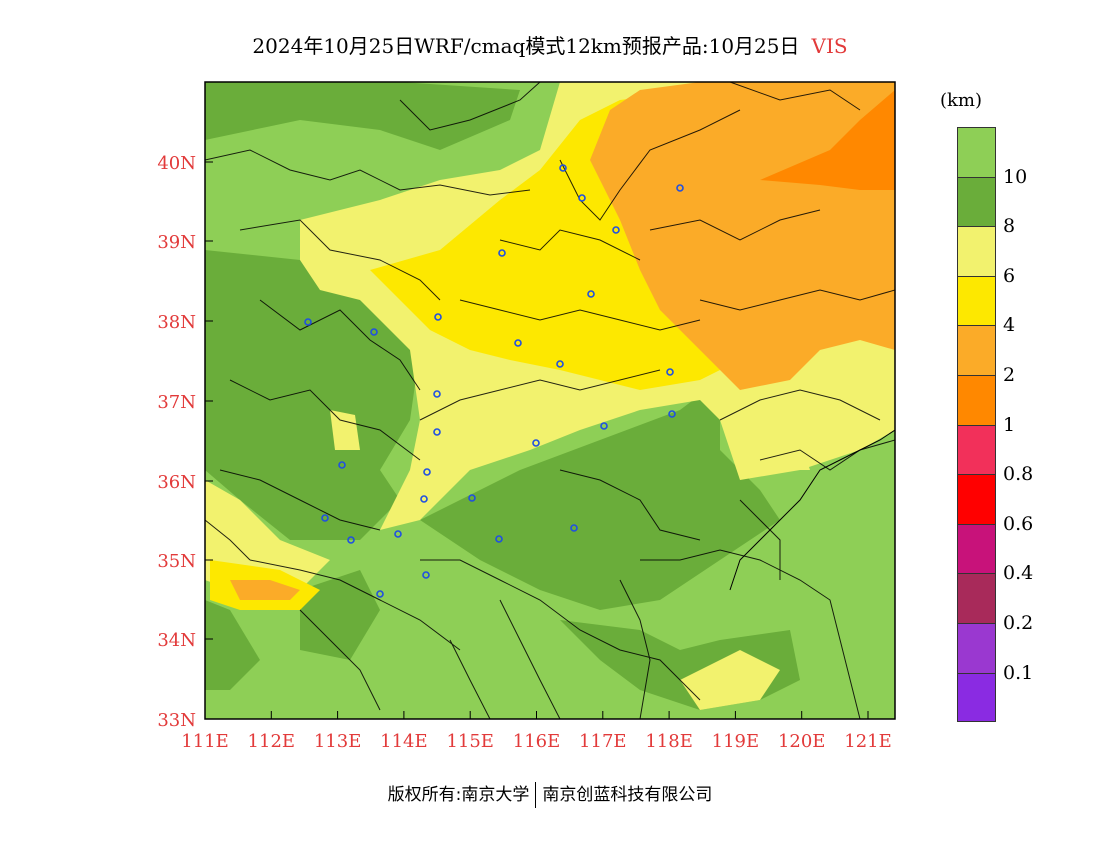 This screenshot has height=850, width=1100. Describe the element at coordinates (1009, 226) in the screenshot. I see `colorbar-label: 8` at that location.